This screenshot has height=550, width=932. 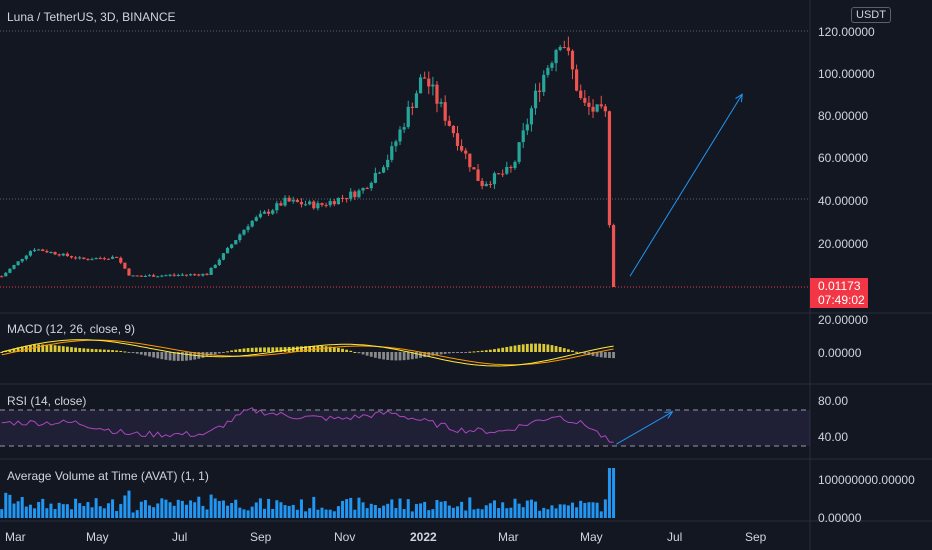 I want to click on currency-badge: USDT, so click(x=871, y=15).